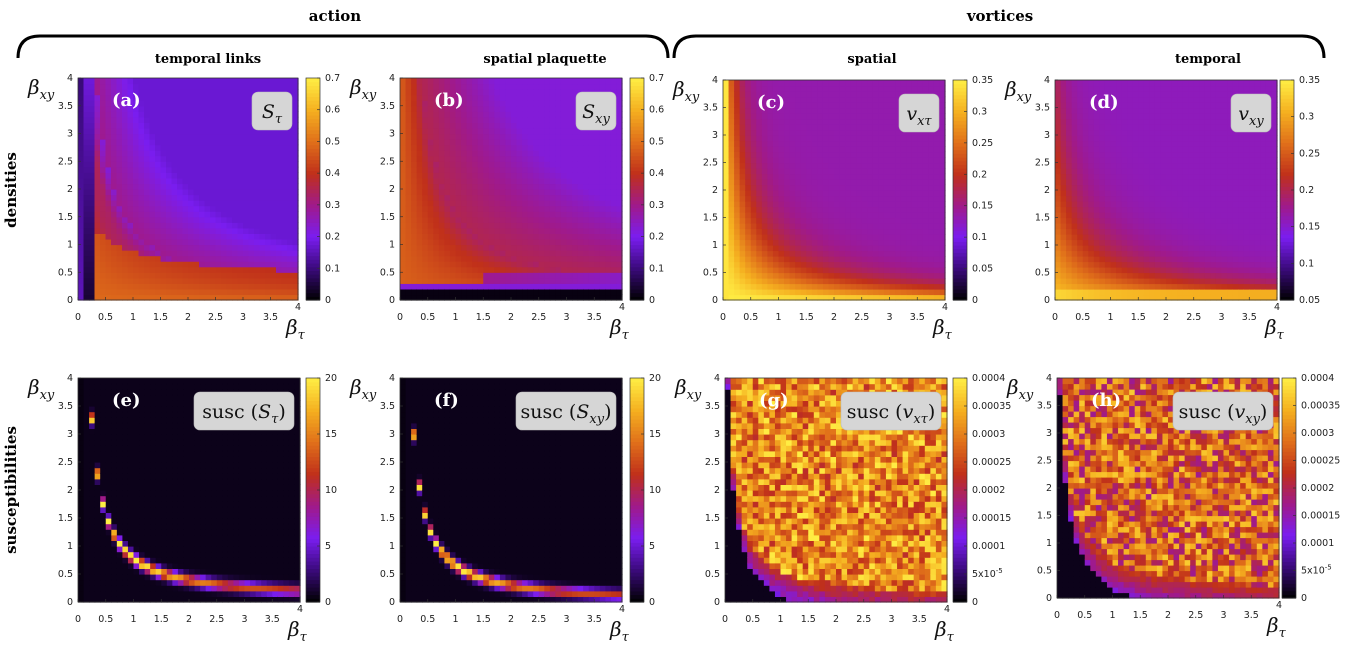  I want to click on colorbar-cell, so click(637, 157).